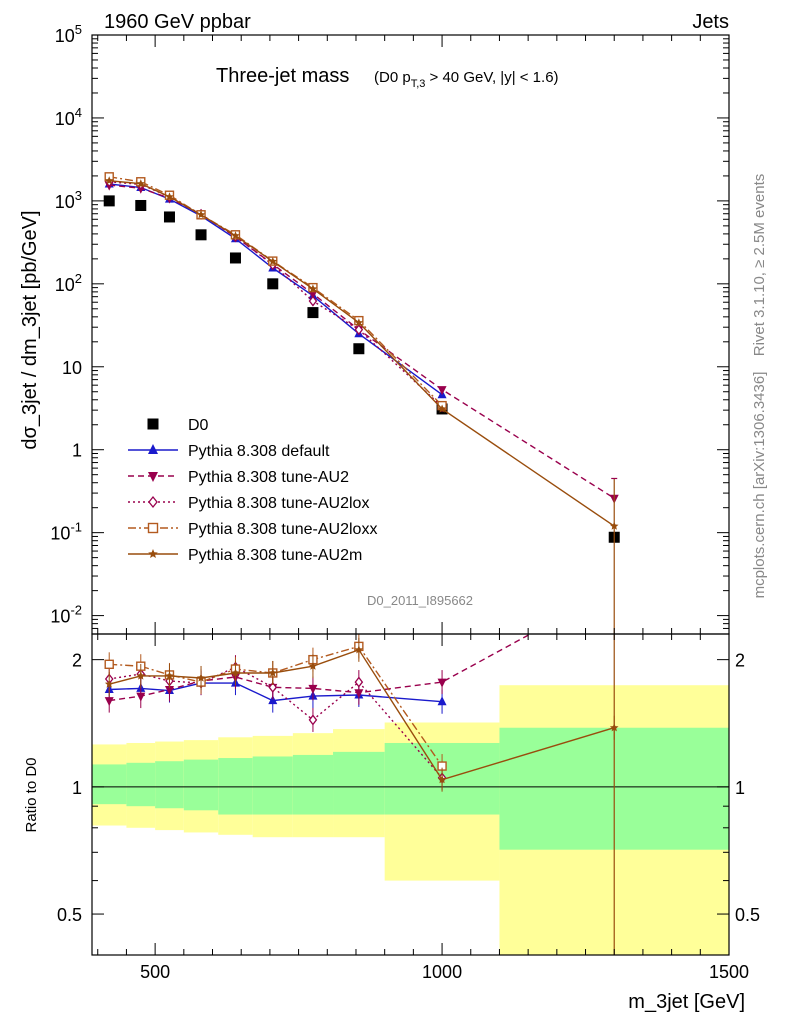  I want to click on y-tick-label: 10³, so click(68, 200).